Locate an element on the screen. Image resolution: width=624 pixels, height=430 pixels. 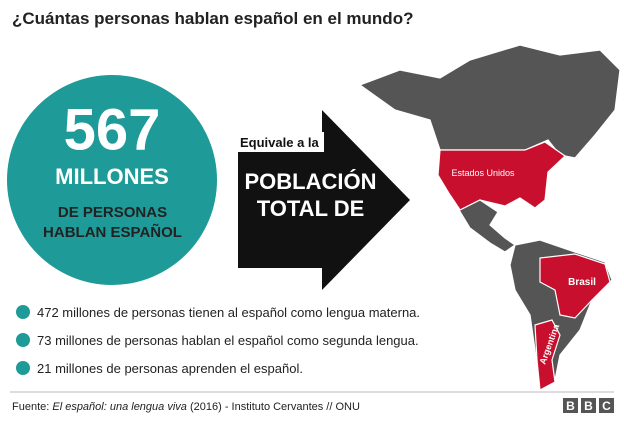
logo-letter: C is located at coordinates (606, 406).